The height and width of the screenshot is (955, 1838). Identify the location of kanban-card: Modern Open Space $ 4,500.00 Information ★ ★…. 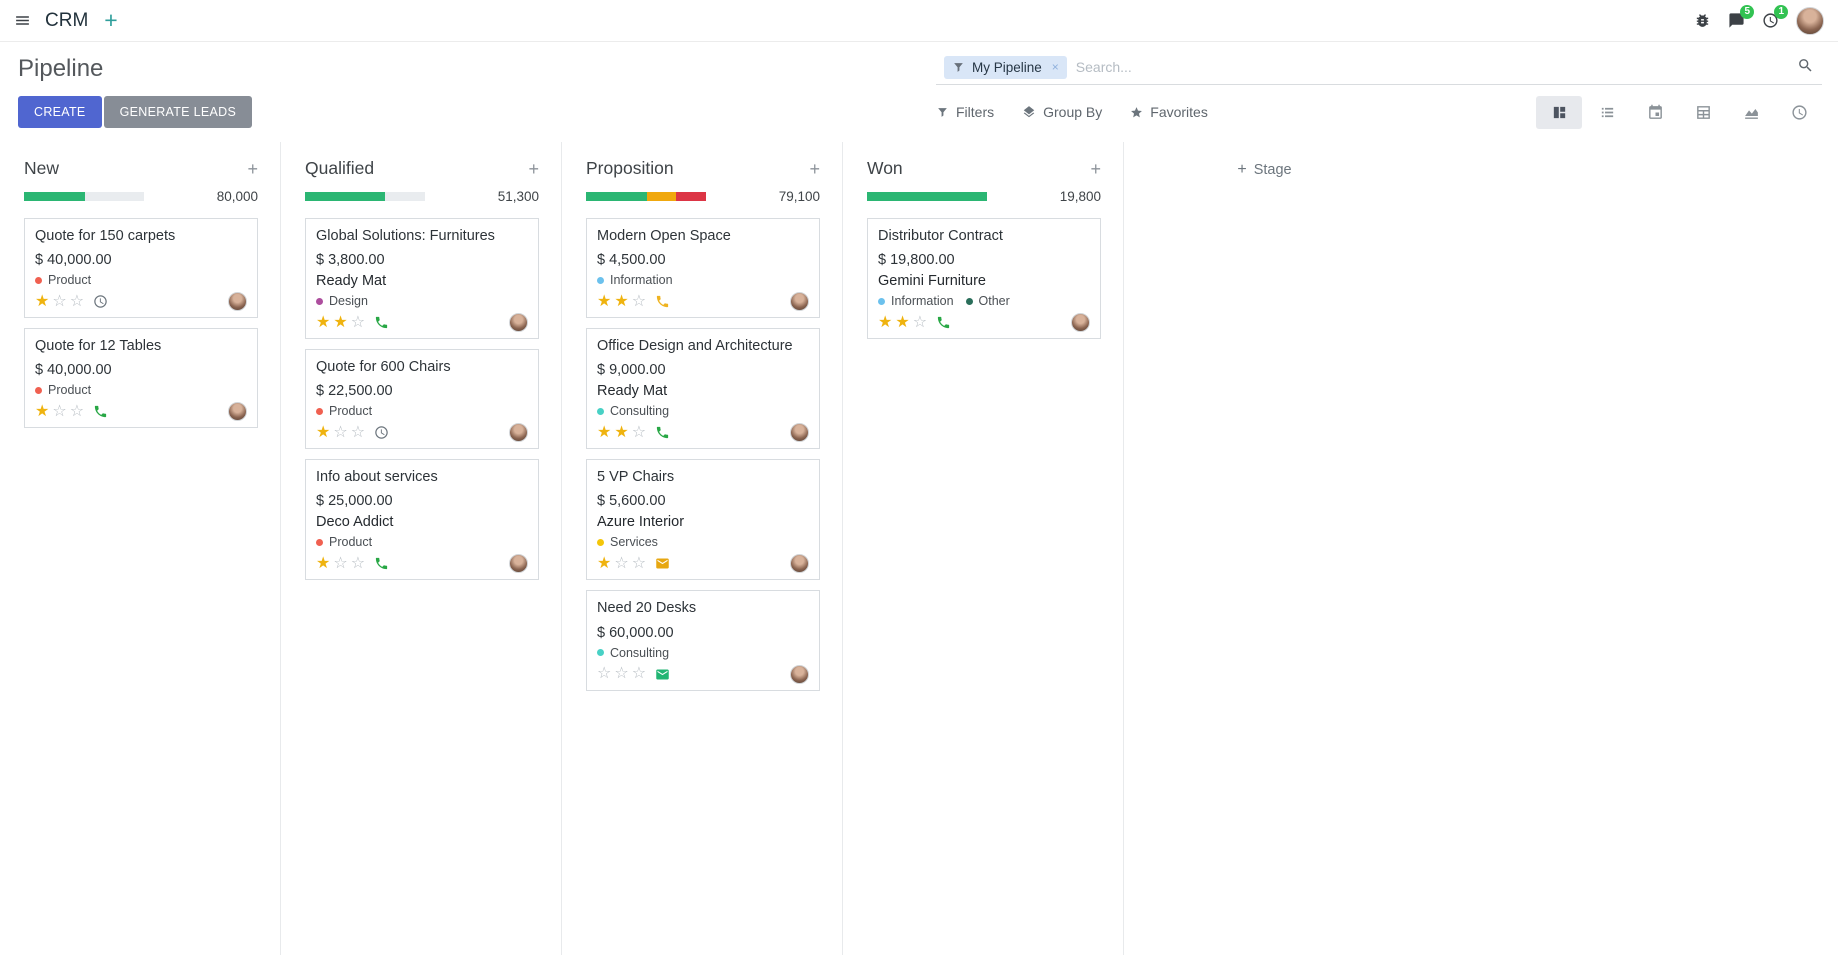
(703, 268).